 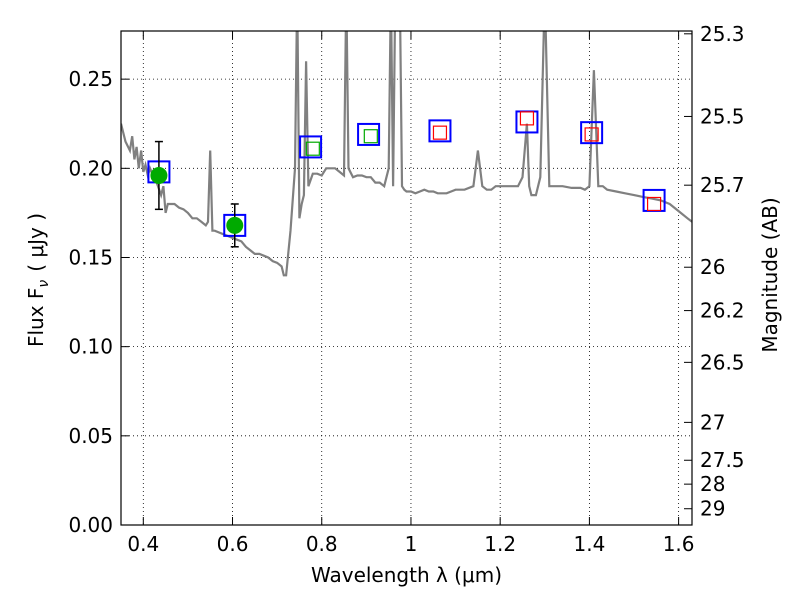 I want to click on y-tick-label: 0.25, so click(x=90, y=79).